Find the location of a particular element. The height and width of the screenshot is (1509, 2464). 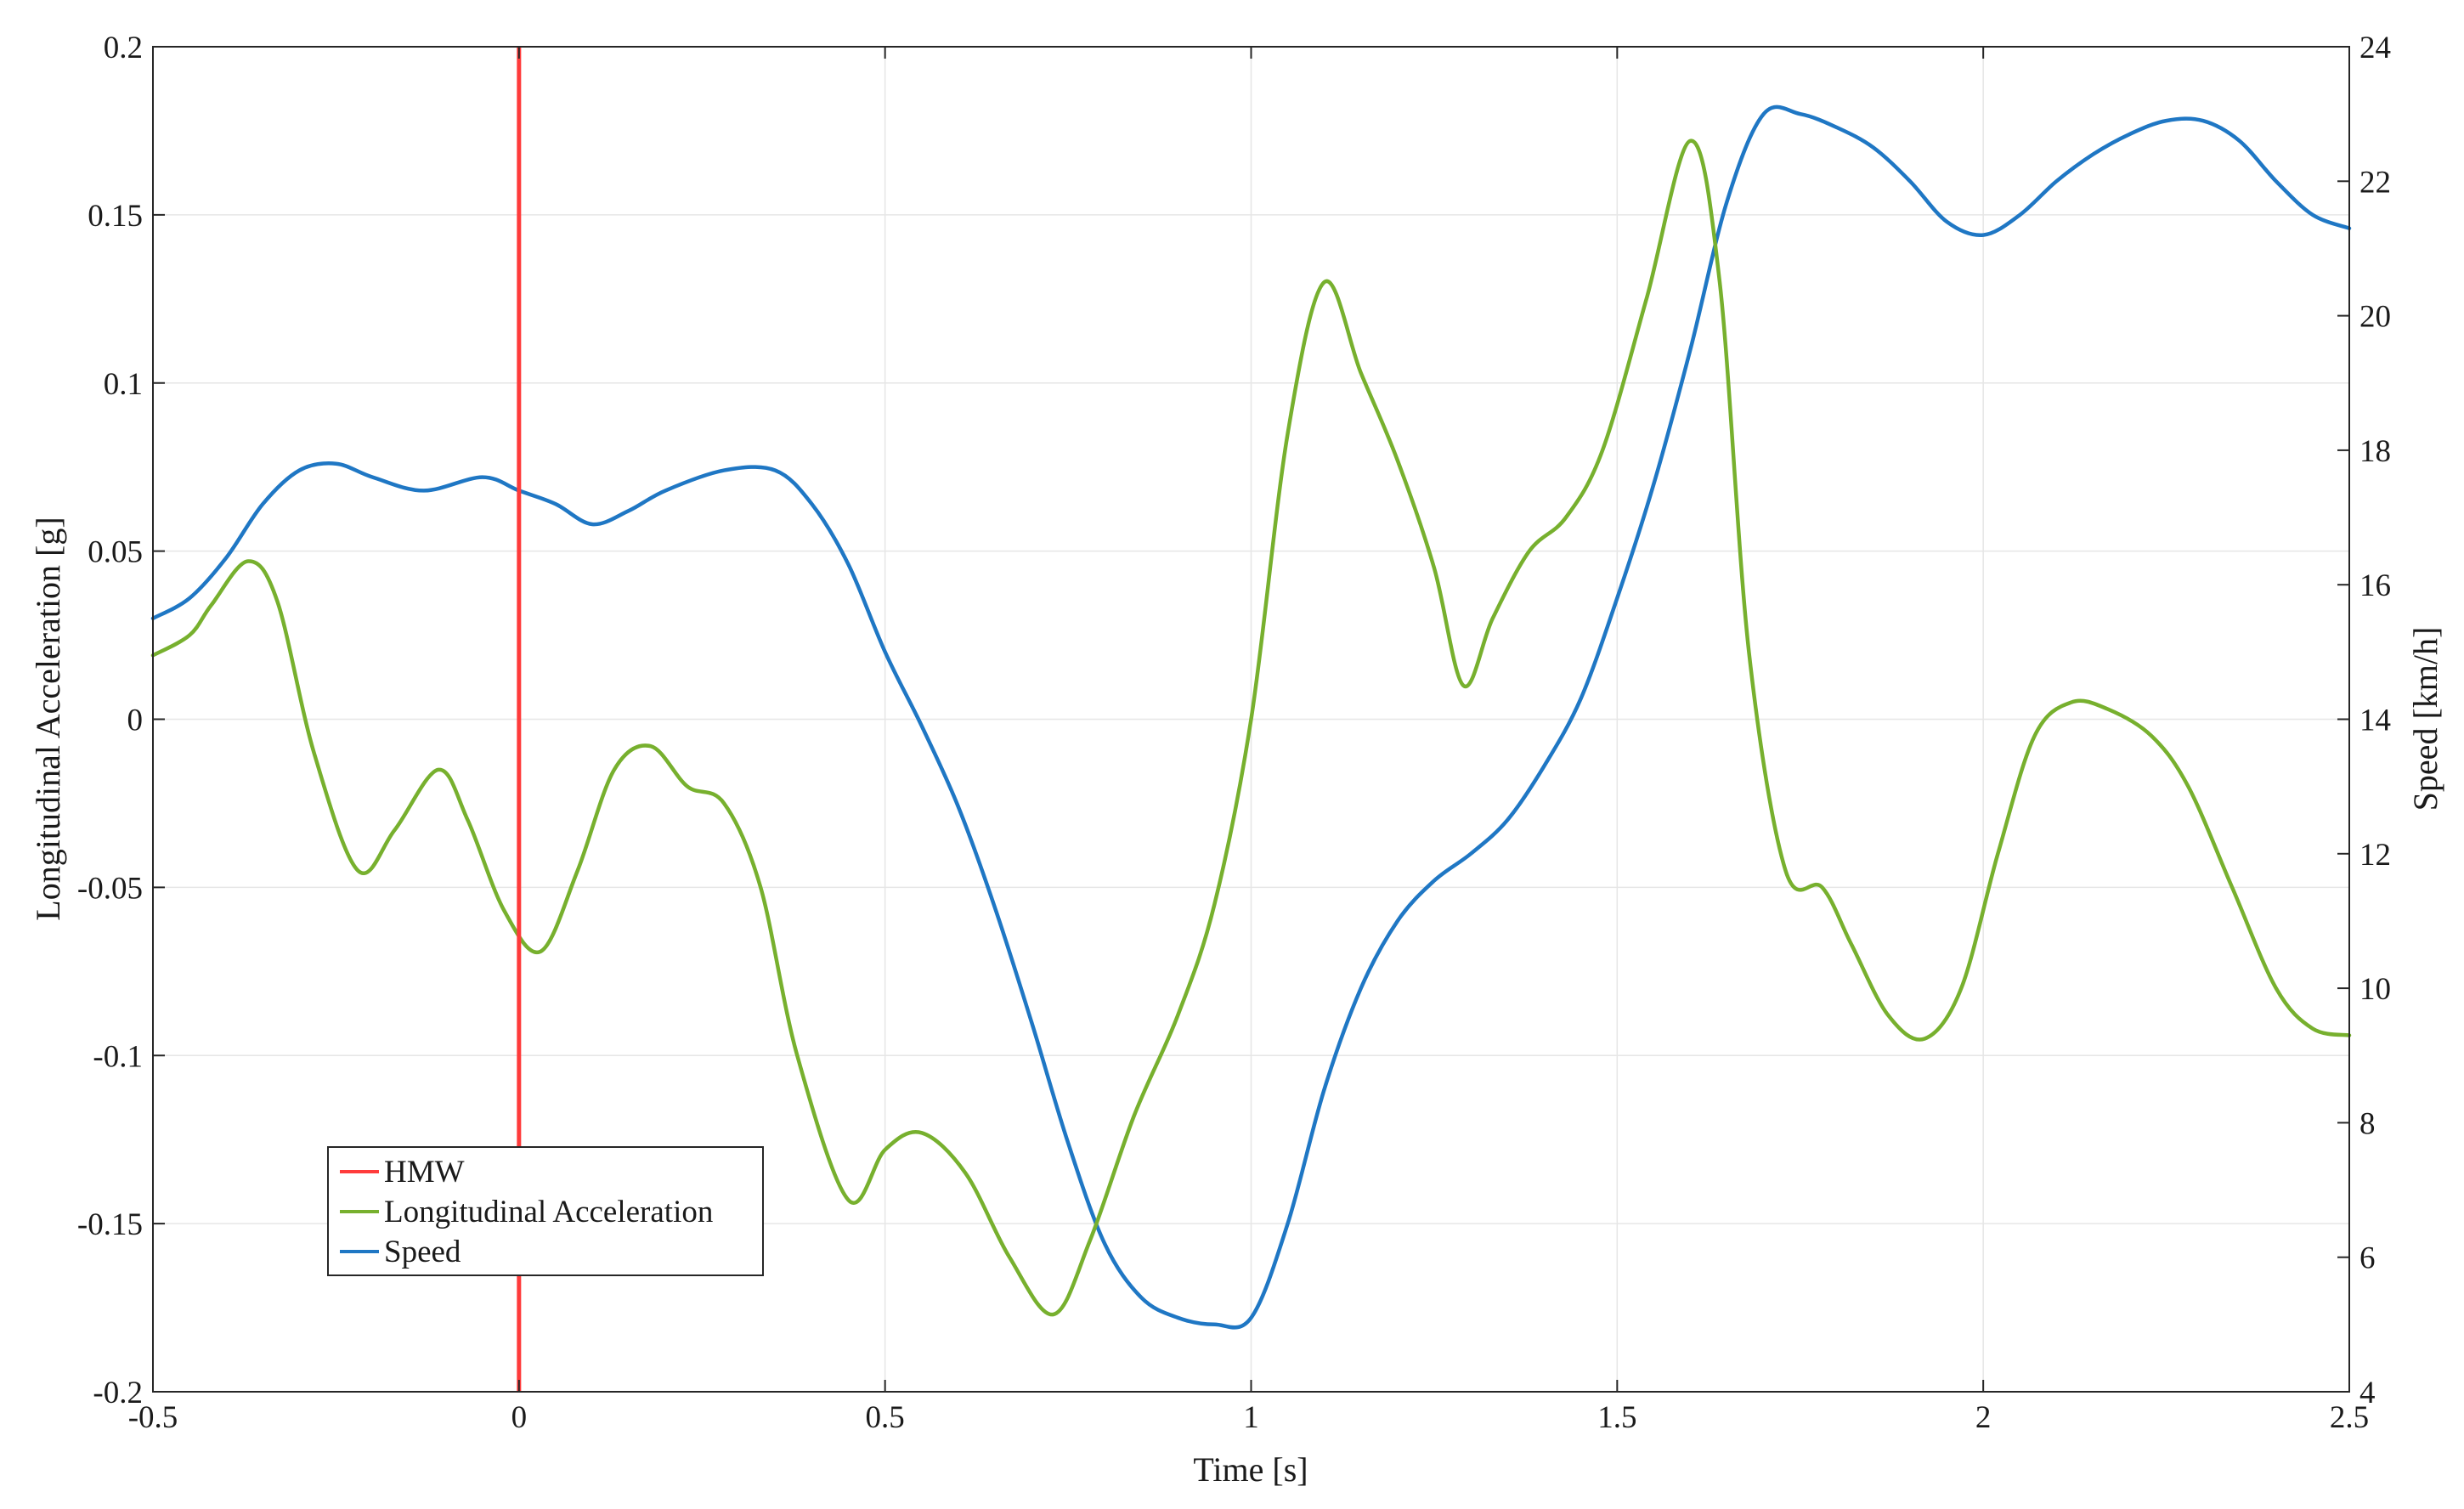

y-right-tick-label: 20 is located at coordinates (2375, 317).